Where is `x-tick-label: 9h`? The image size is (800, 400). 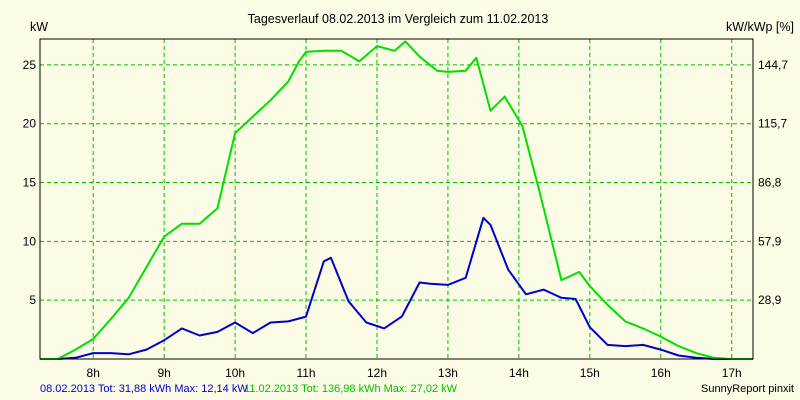
x-tick-label: 9h is located at coordinates (163, 373).